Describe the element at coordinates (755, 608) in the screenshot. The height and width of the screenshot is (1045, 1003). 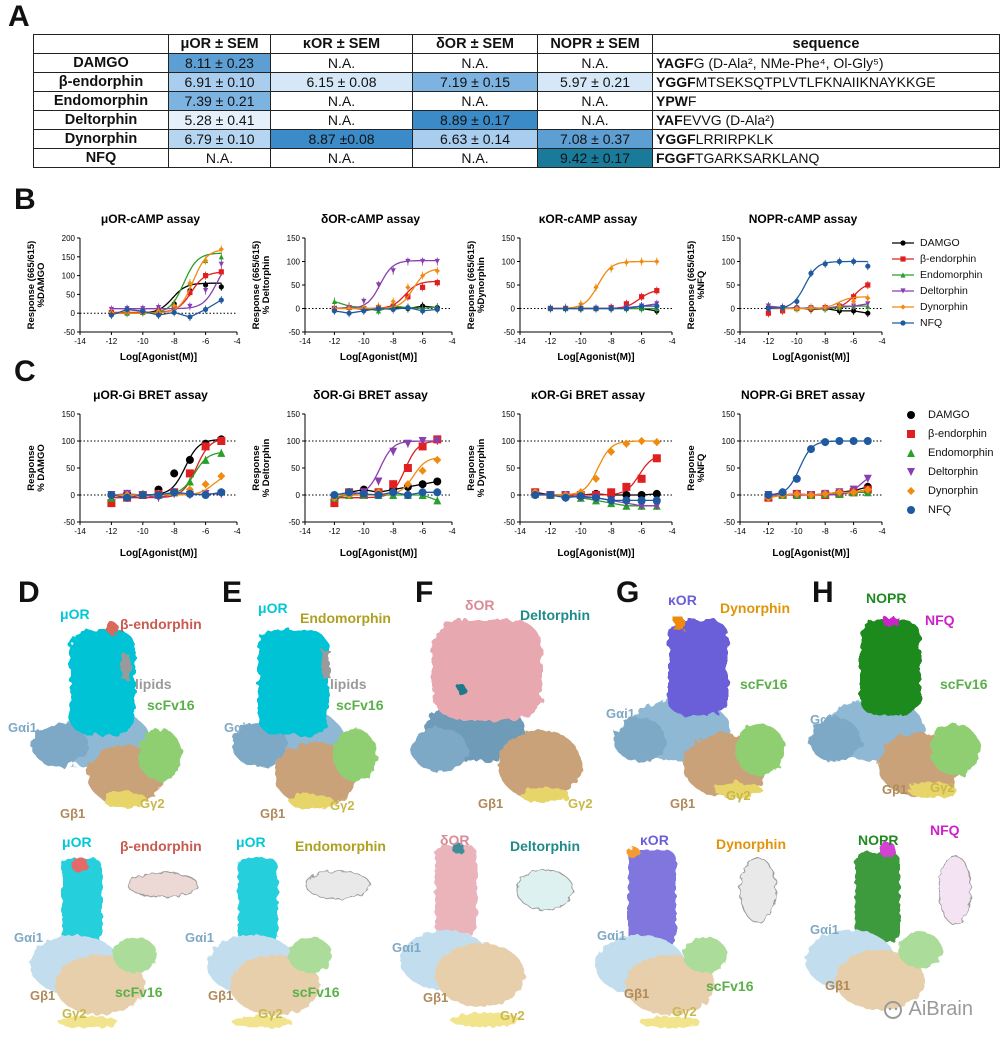
I see `g-ligand-label: Dynorphin` at that location.